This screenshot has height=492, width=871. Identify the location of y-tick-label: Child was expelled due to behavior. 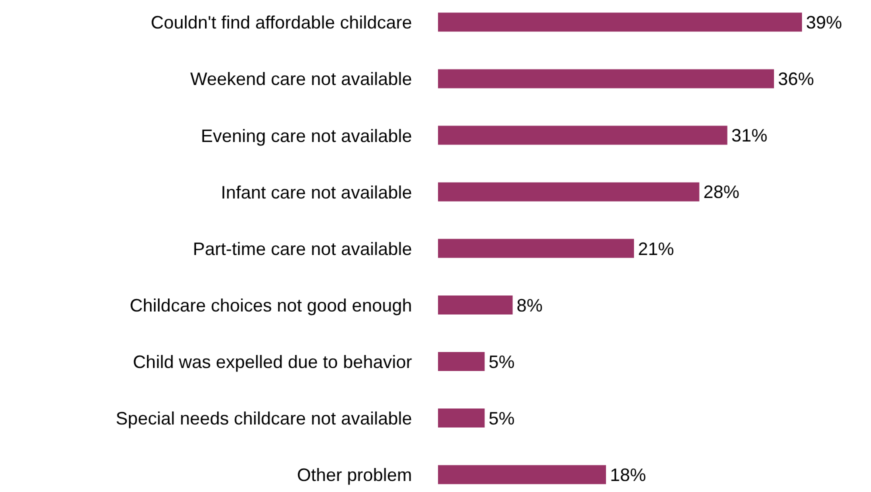
(272, 362).